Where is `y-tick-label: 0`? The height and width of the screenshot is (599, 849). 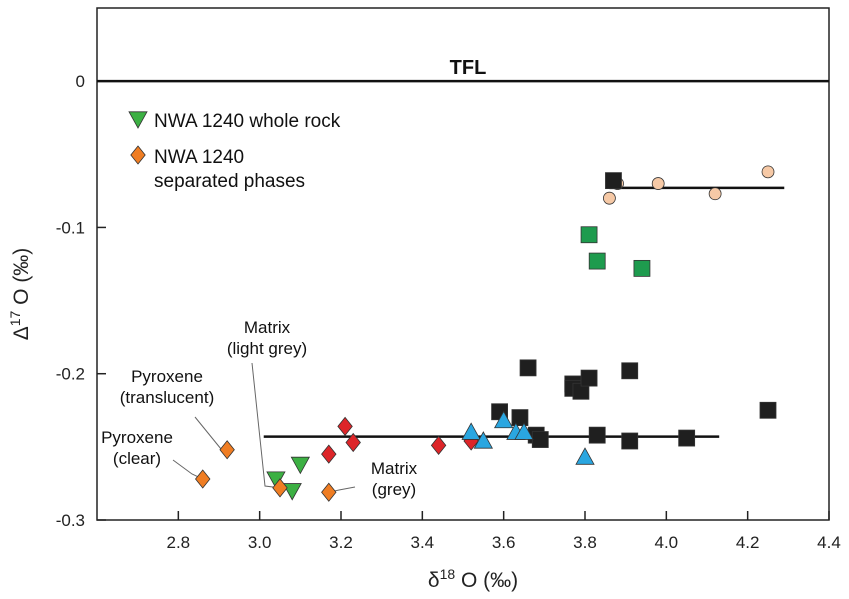
y-tick-label: 0 is located at coordinates (80, 81).